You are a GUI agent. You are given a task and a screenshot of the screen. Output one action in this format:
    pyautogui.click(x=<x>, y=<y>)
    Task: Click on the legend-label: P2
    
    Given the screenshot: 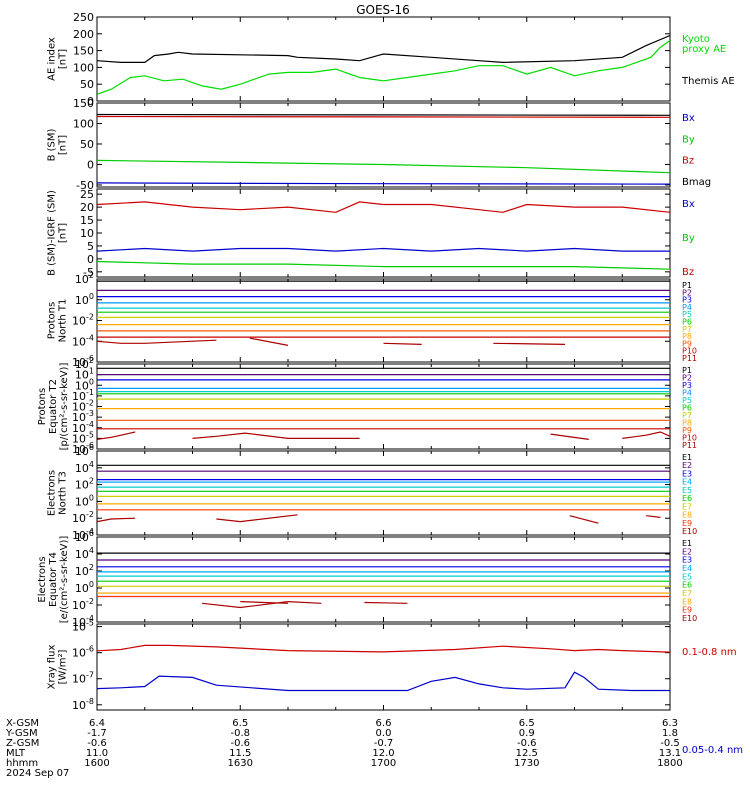 What is the action you would take?
    pyautogui.click(x=687, y=378)
    